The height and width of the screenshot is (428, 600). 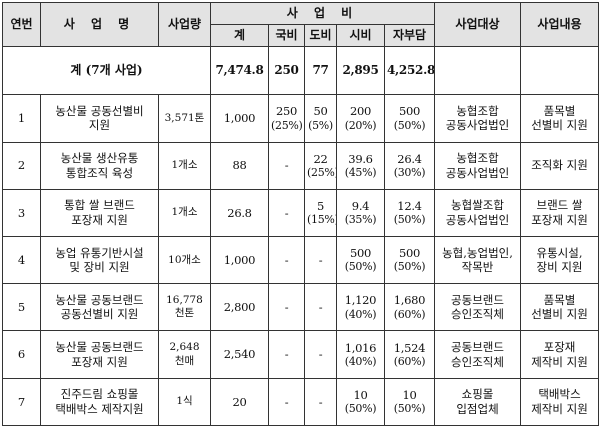 What do you see at coordinates (239, 118) in the screenshot?
I see `cell-total: 1,000` at bounding box center [239, 118].